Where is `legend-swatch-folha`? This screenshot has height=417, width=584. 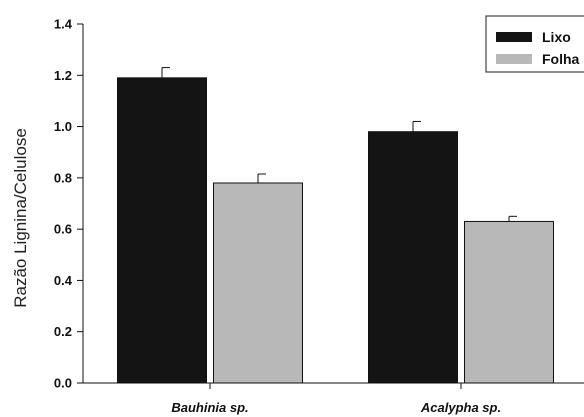
legend-swatch-folha is located at coordinates (514, 59).